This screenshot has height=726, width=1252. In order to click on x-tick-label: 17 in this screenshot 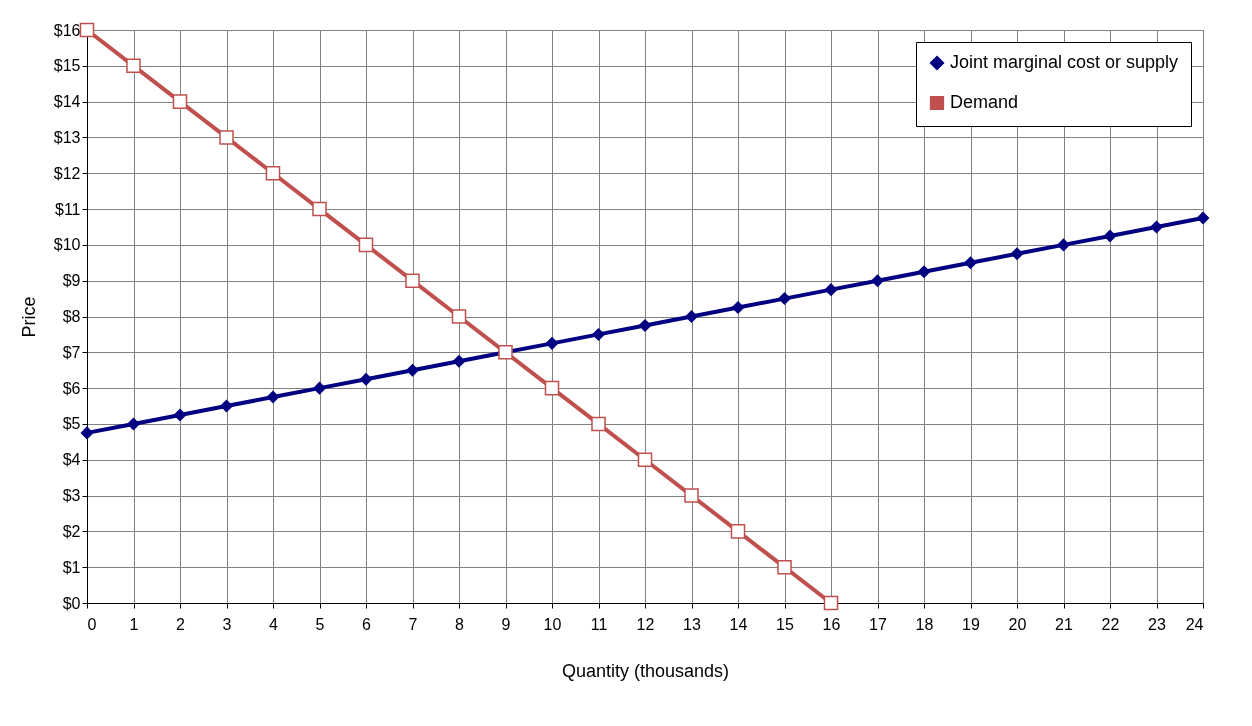, I will do `click(878, 624)`.